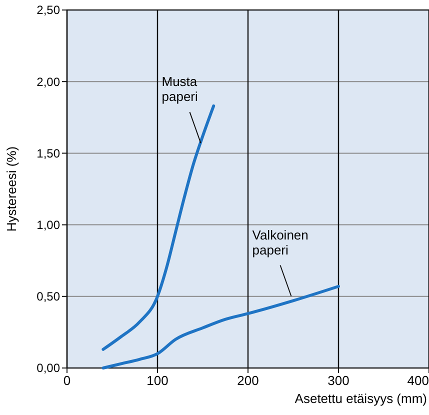 This screenshot has width=429, height=415. Describe the element at coordinates (221, 327) in the screenshot. I see `line-series` at that location.